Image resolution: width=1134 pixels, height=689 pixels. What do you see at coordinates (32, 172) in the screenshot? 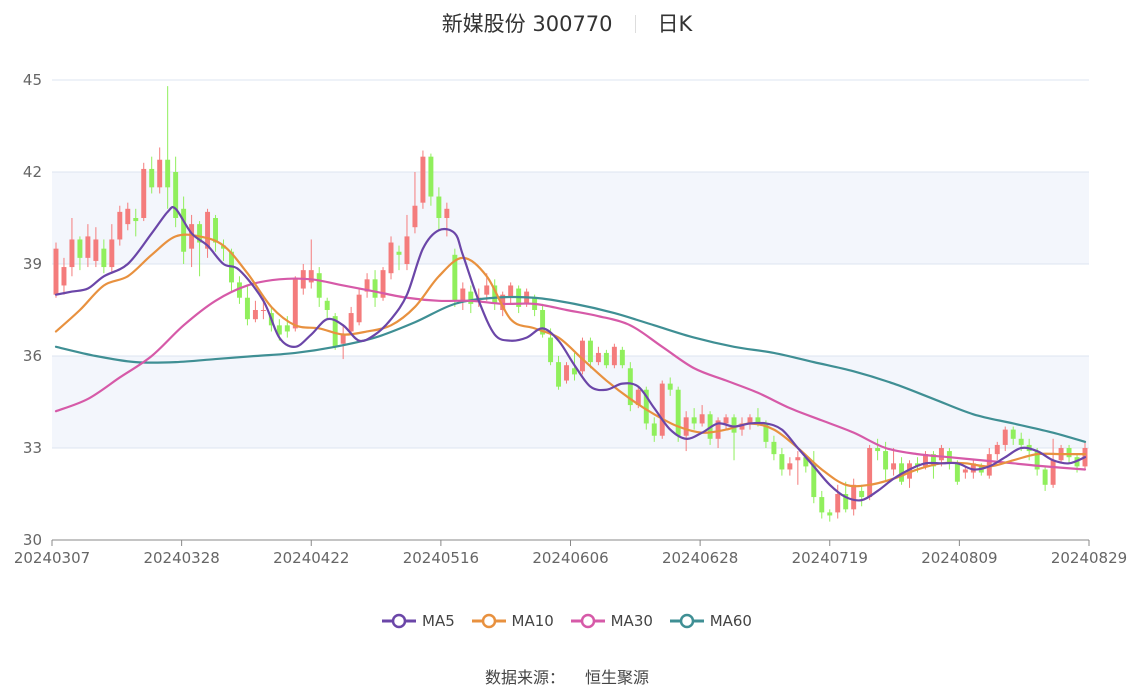
I see `y-tick-label: 42` at bounding box center [32, 172].